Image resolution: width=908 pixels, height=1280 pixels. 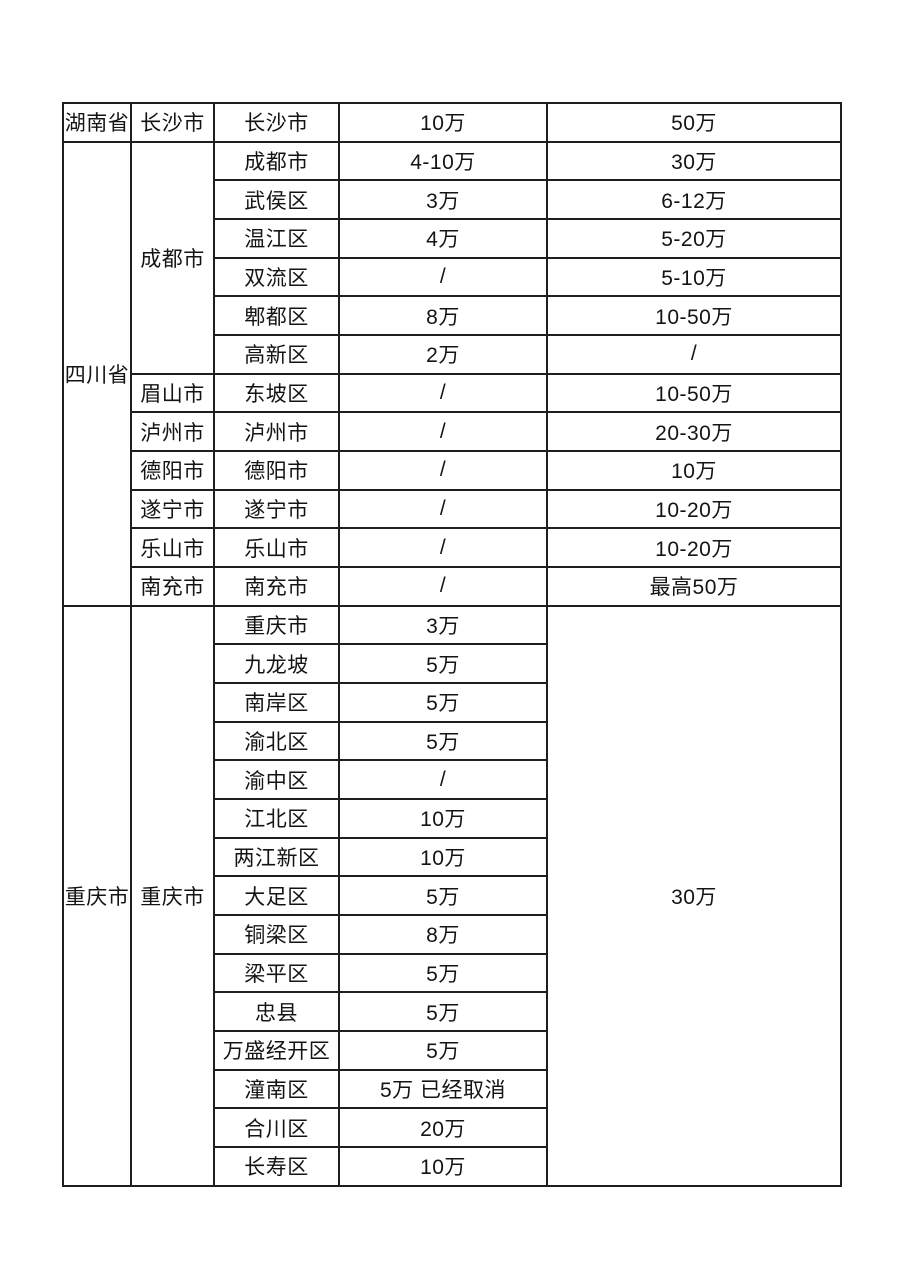 I want to click on table-row: 忠县 5万, so click(x=452, y=1012).